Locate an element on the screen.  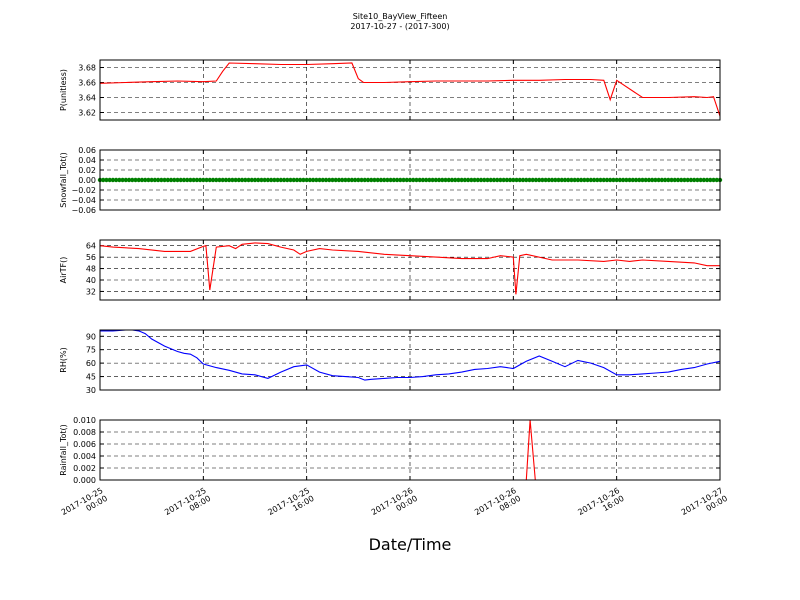
y-tick-label: 0.008 is located at coordinates (84, 432).